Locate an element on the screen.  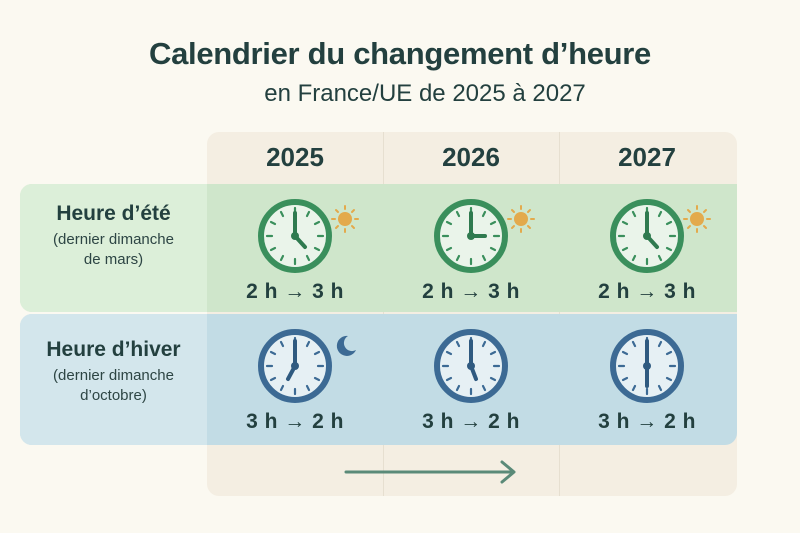
winter-label-sub: (dernier dimanche d’octobre) is located at coordinates (113, 386).